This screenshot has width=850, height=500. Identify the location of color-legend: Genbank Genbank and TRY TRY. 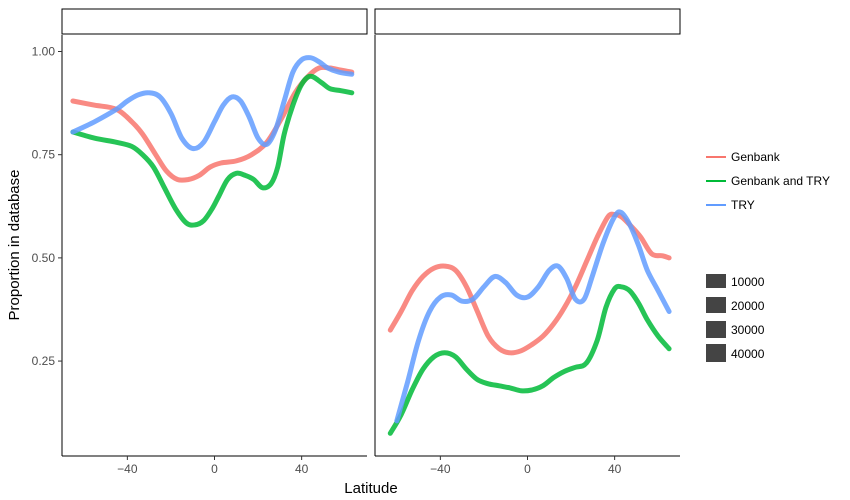
(768, 181).